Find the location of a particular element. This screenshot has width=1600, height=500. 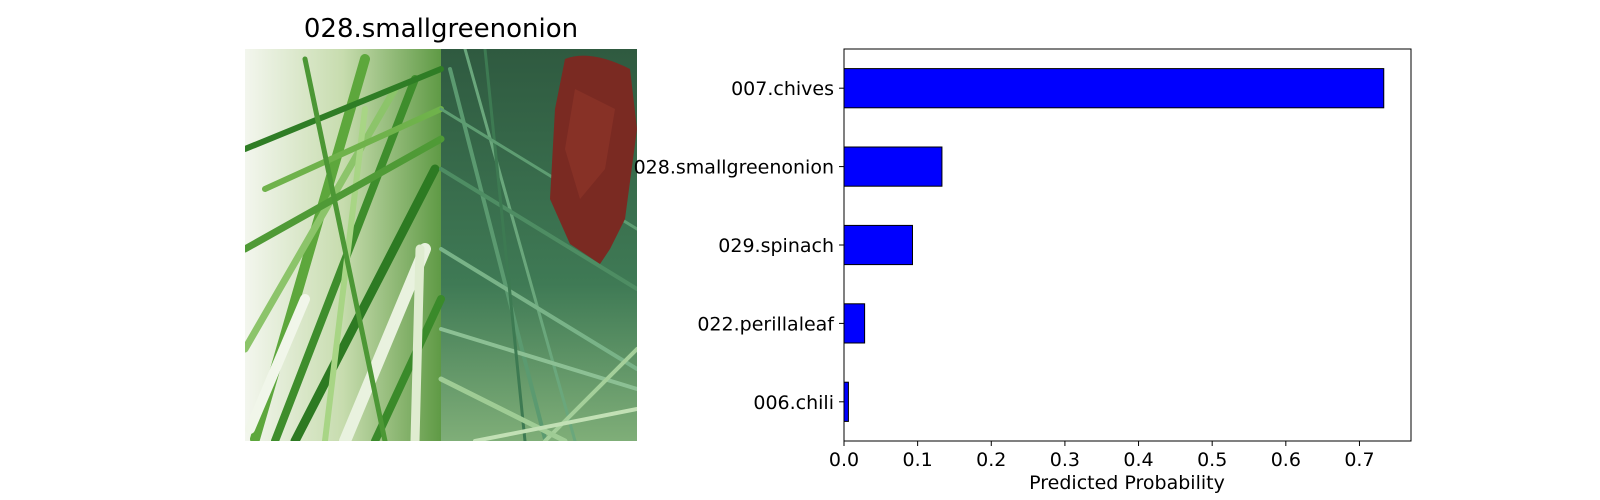

bar-028.smallgreenonion is located at coordinates (893, 166).